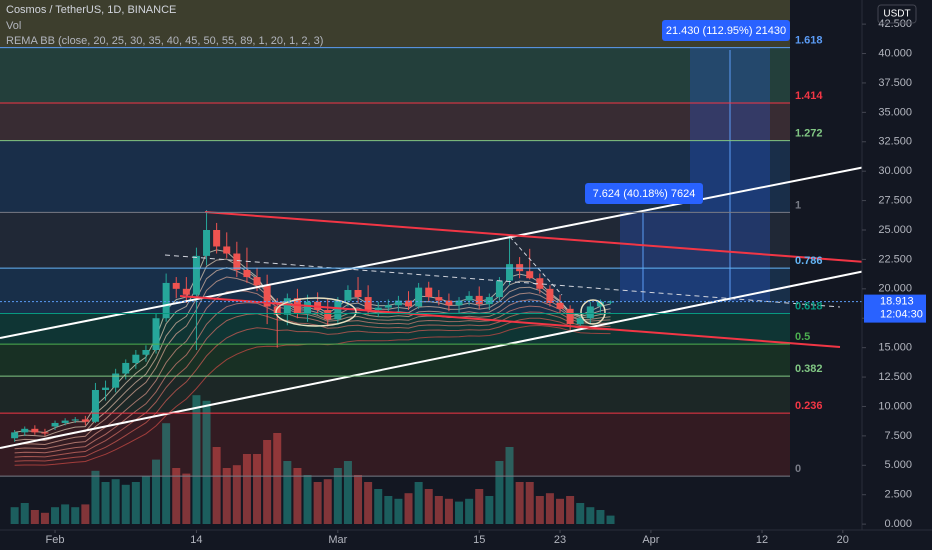 This screenshot has height=550, width=932. What do you see at coordinates (895, 308) in the screenshot?
I see `last-price: 18.913 12:04:30` at bounding box center [895, 308].